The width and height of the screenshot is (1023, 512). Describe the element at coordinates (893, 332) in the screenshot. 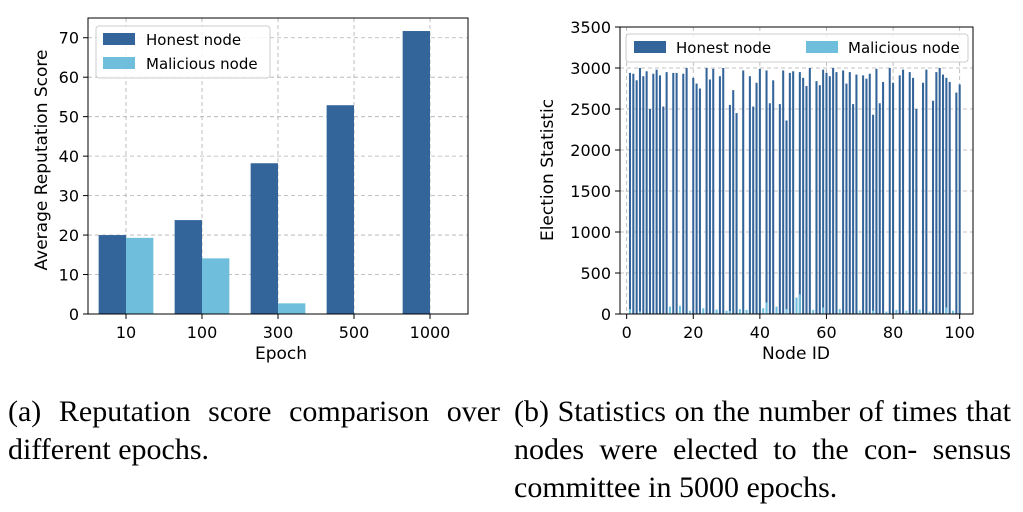

I see `x-tick-label: 80` at that location.